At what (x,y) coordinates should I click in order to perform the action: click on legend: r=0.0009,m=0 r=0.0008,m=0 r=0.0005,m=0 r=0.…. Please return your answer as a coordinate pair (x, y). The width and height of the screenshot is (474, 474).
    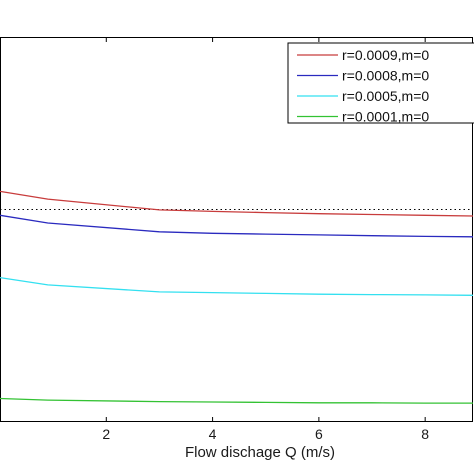
    Looking at the image, I should click on (380, 83).